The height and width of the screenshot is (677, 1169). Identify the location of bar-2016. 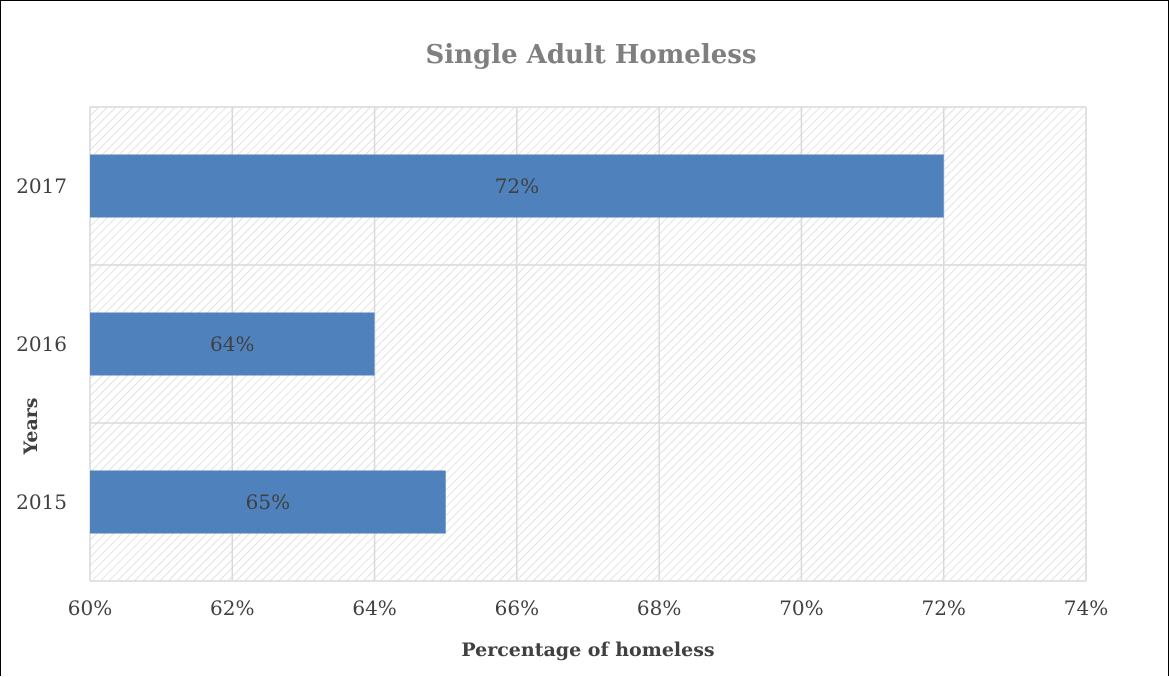
(232, 344).